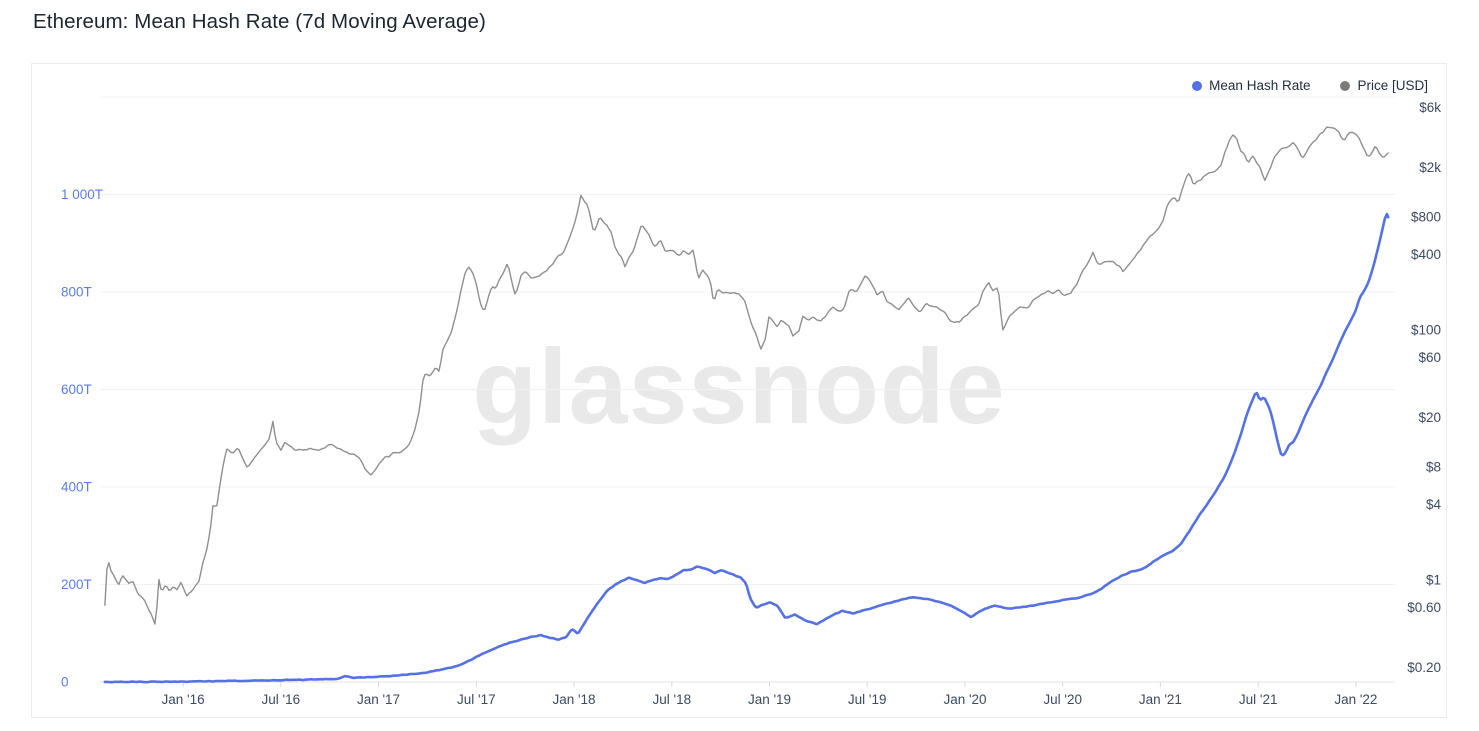 The width and height of the screenshot is (1479, 731). What do you see at coordinates (1429, 357) in the screenshot?
I see `y-right-axis-label: $60` at bounding box center [1429, 357].